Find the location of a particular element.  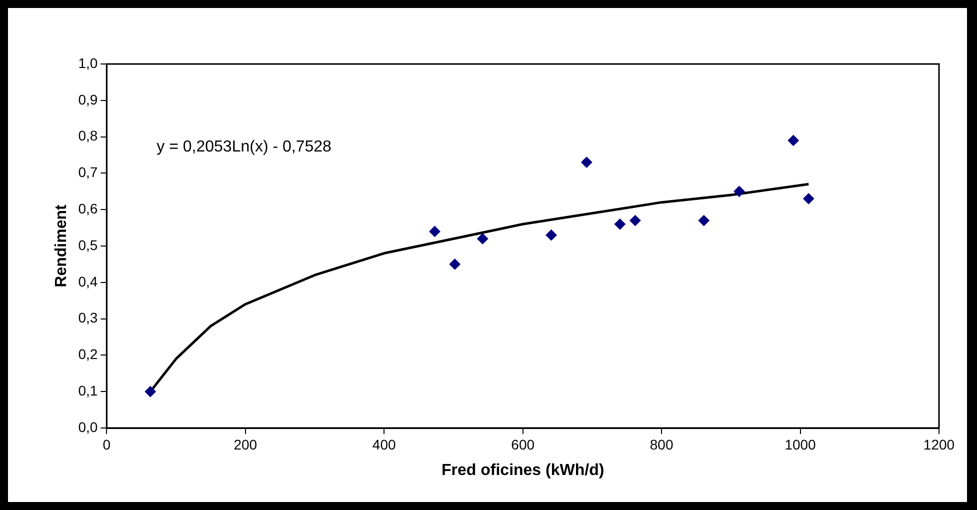

y-tick-label: 0,0 is located at coordinates (88, 426).